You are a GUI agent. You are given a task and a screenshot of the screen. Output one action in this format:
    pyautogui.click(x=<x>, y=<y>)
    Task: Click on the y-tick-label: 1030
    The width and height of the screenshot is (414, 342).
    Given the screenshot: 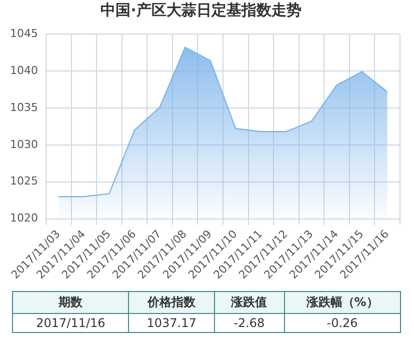 What is the action you would take?
    pyautogui.click(x=24, y=144)
    